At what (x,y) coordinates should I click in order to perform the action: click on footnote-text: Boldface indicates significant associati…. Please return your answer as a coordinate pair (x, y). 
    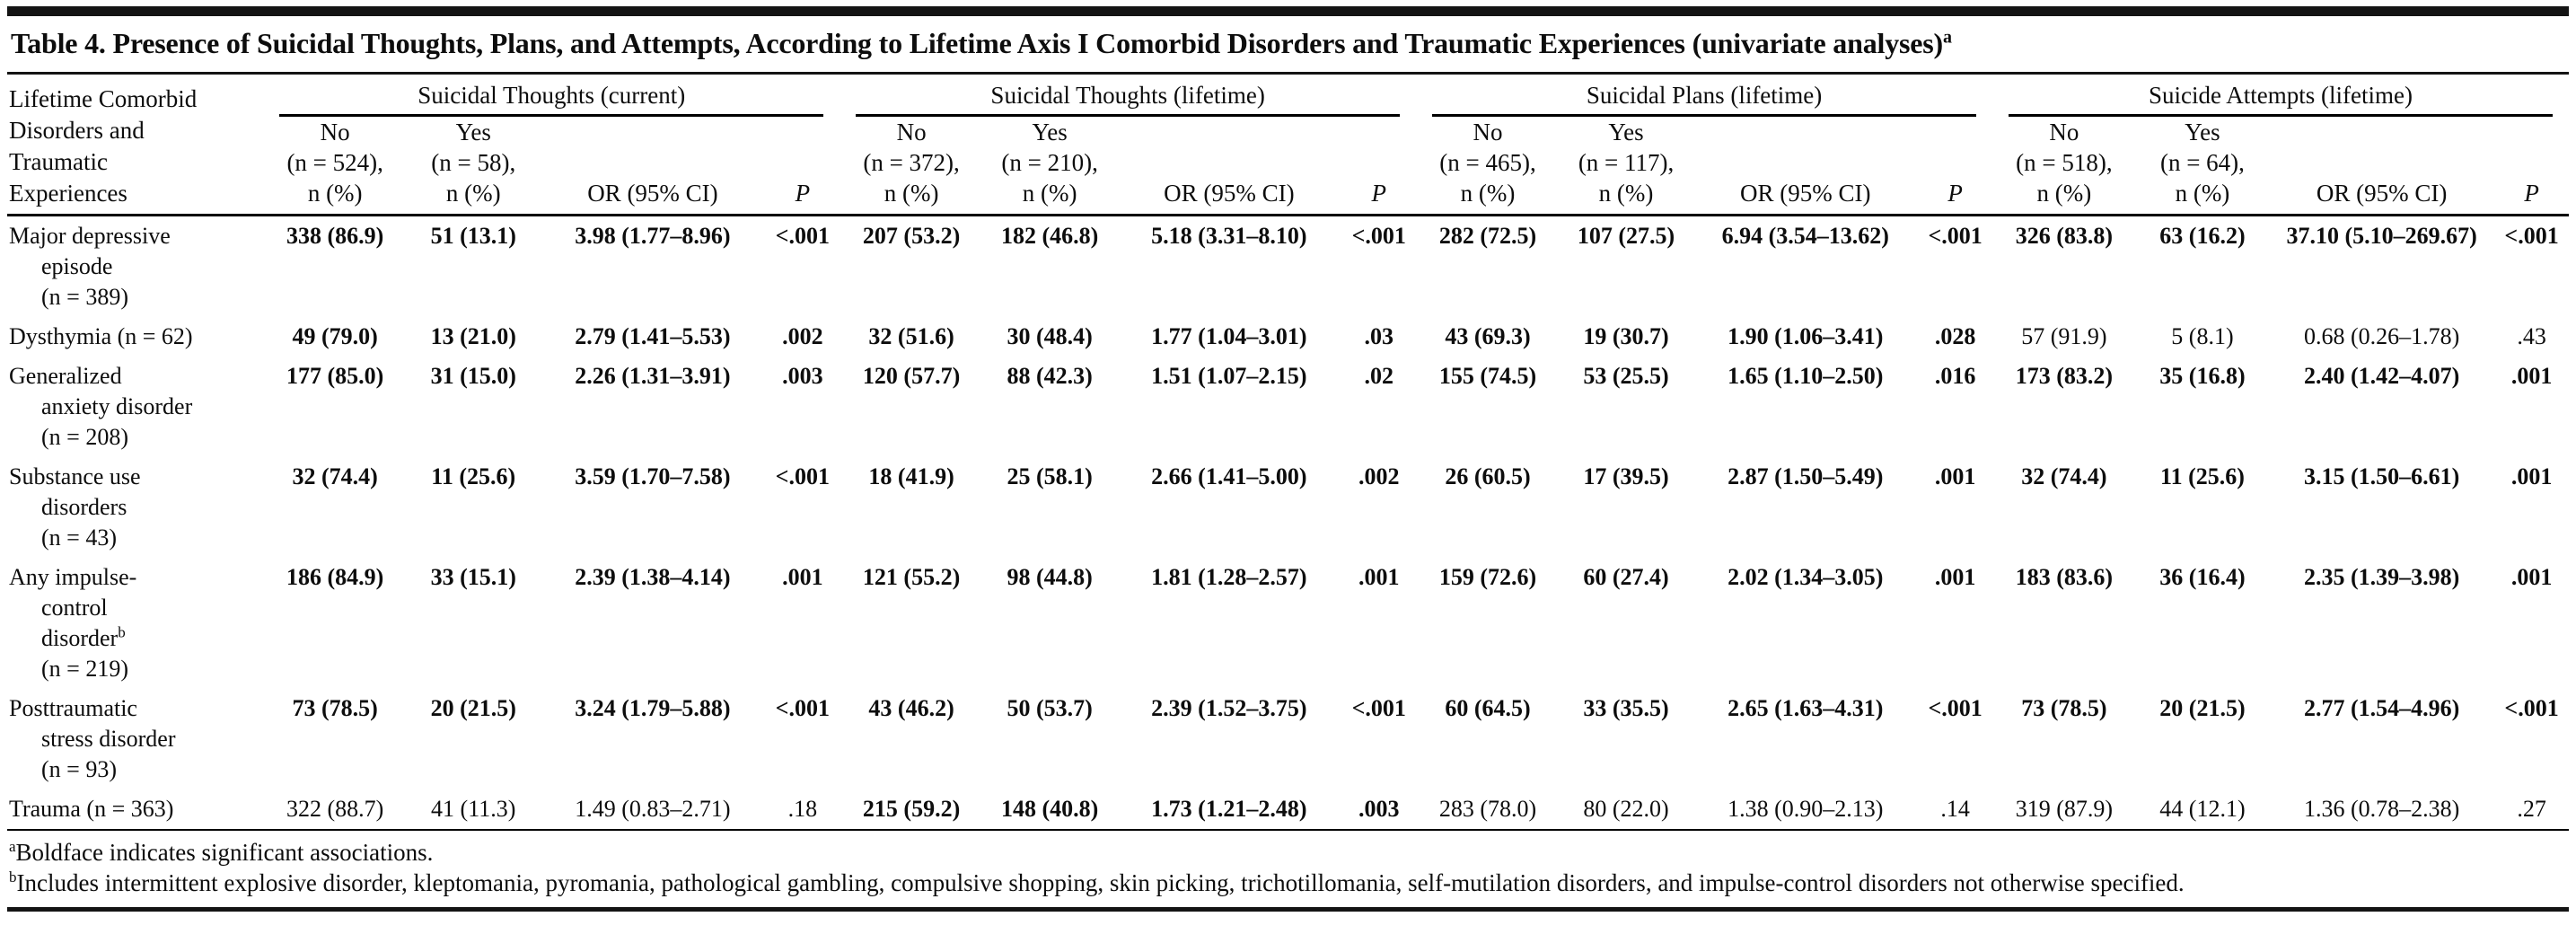
    Looking at the image, I should click on (224, 852).